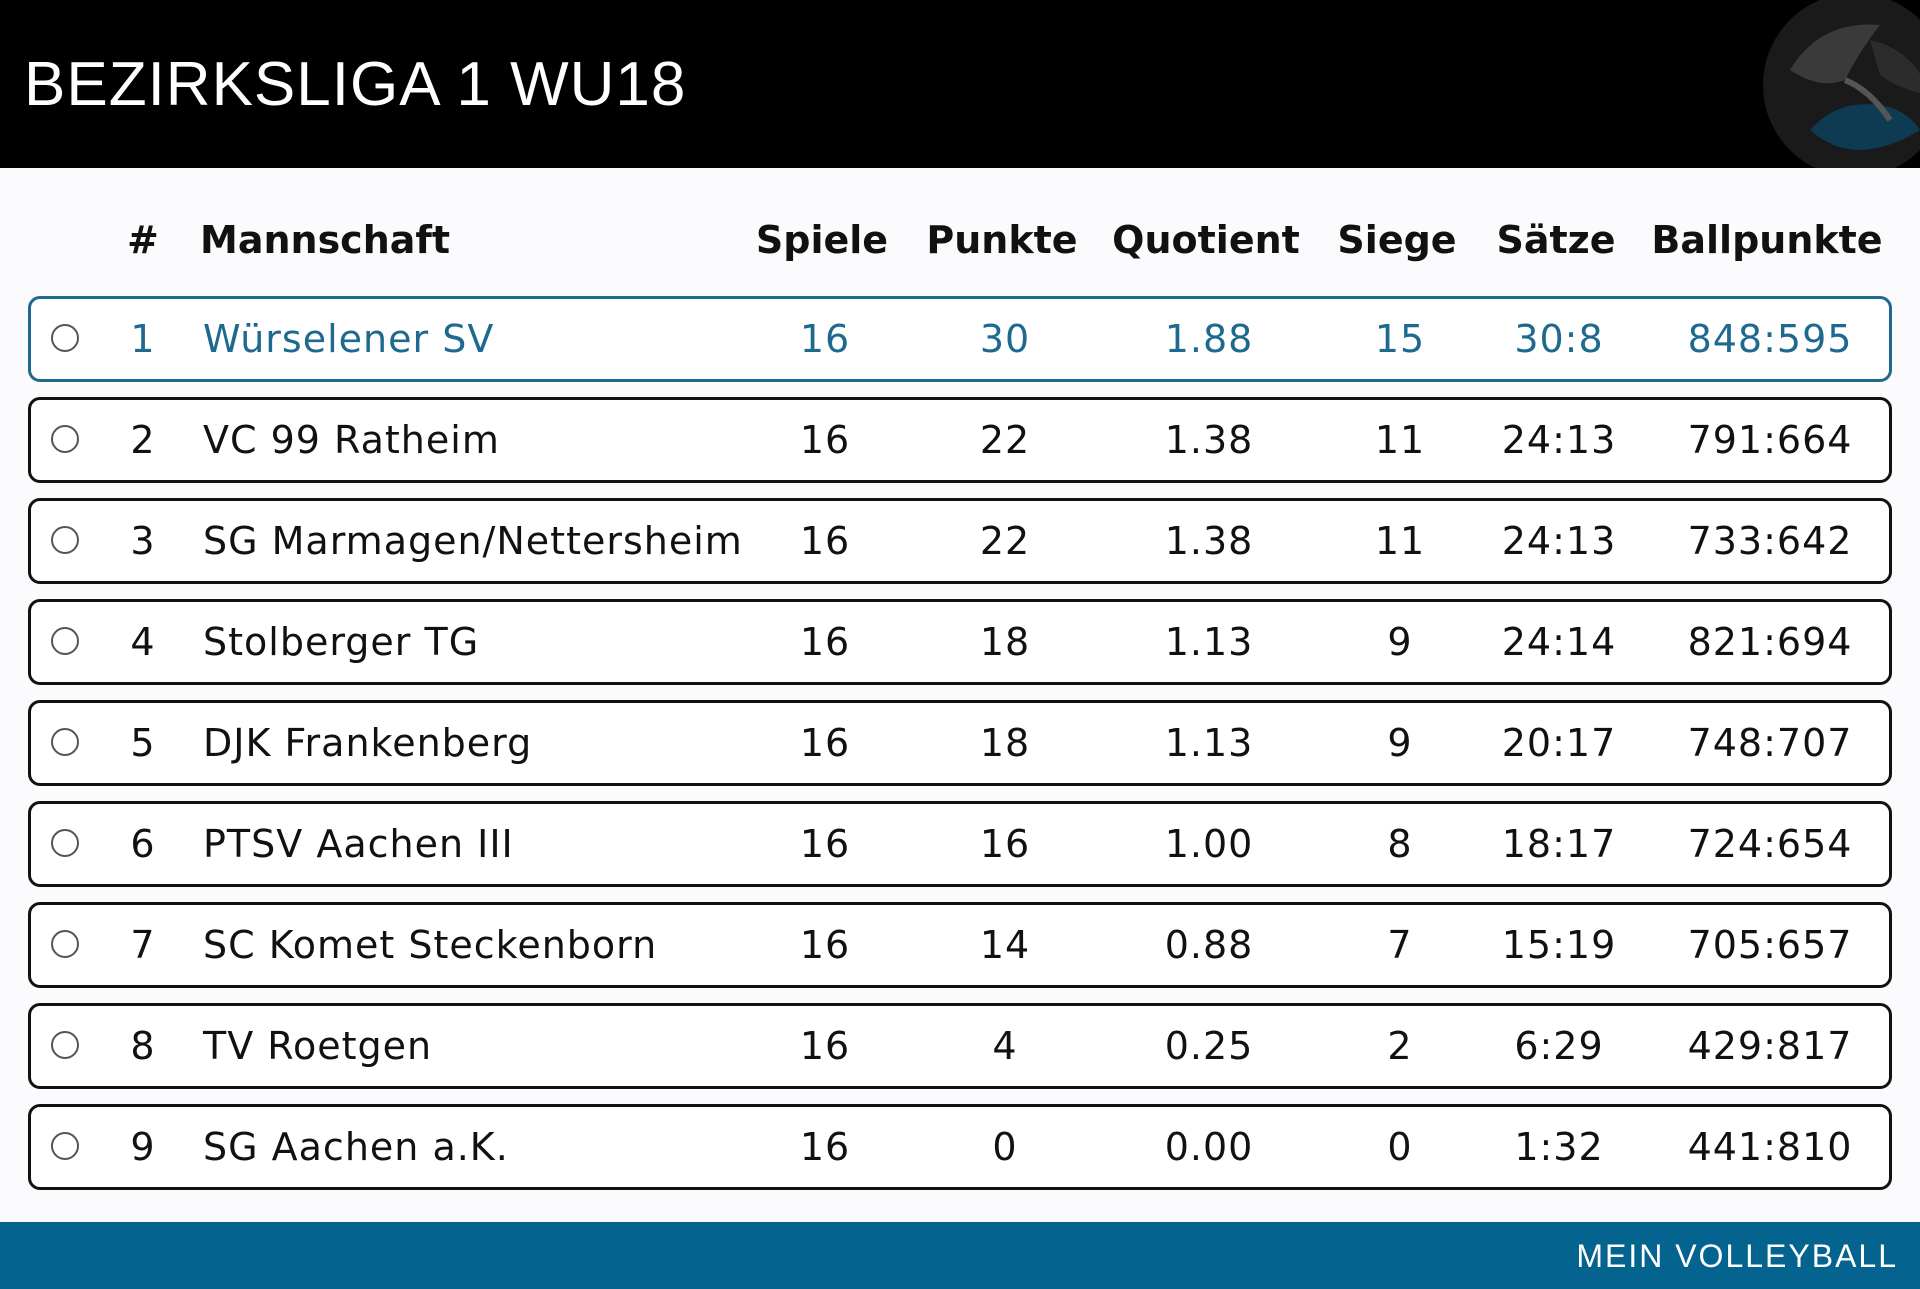 Image resolution: width=1920 pixels, height=1289 pixels. I want to click on footer-bar: MEIN VOLLEYBALL, so click(960, 1255).